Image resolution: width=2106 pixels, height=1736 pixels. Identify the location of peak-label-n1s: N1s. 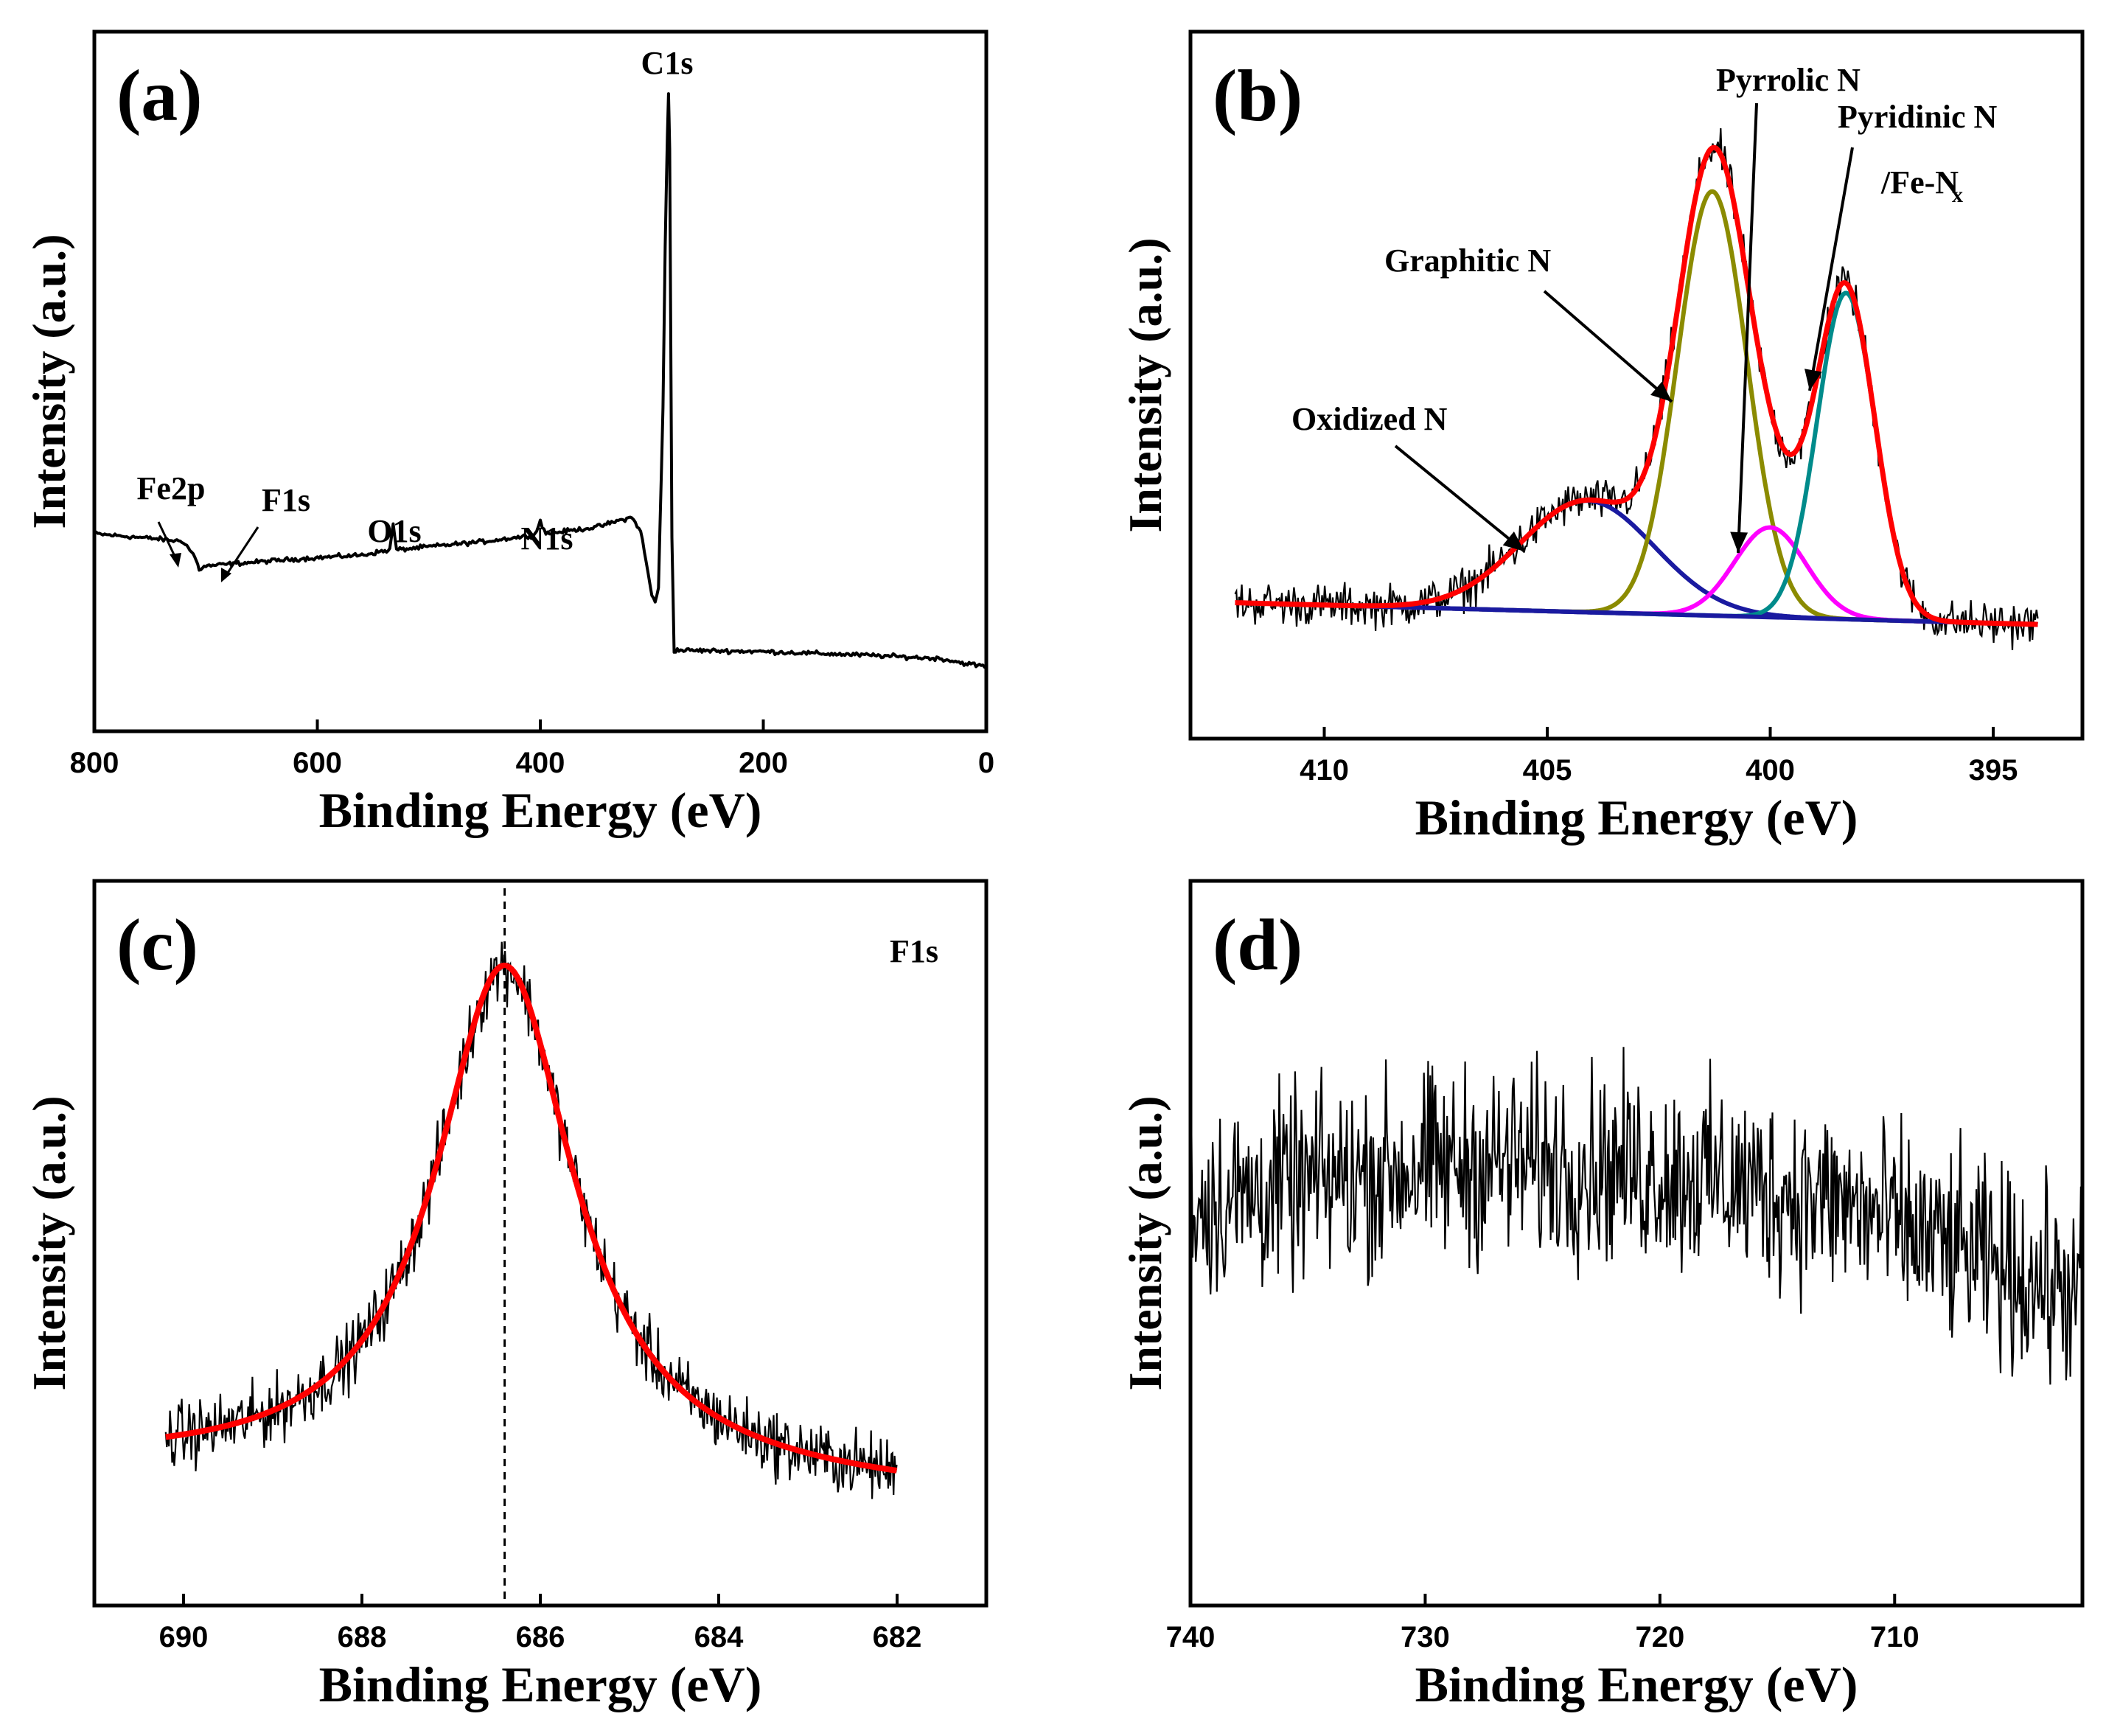
(547, 538).